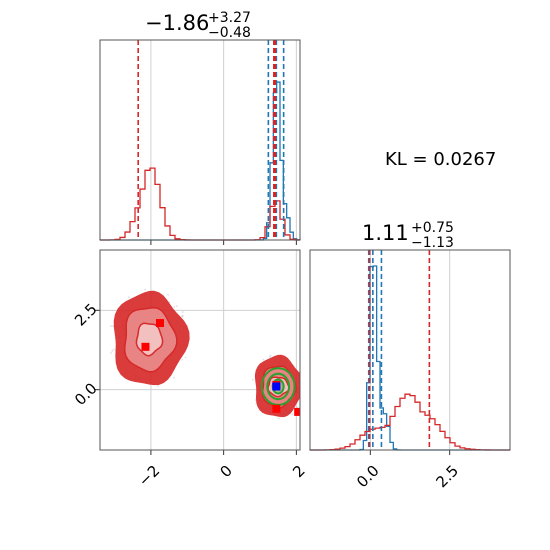 Image resolution: width=550 pixels, height=550 pixels. Describe the element at coordinates (432, 243) in the screenshot. I see `param2-title-minus: −1.13` at that location.